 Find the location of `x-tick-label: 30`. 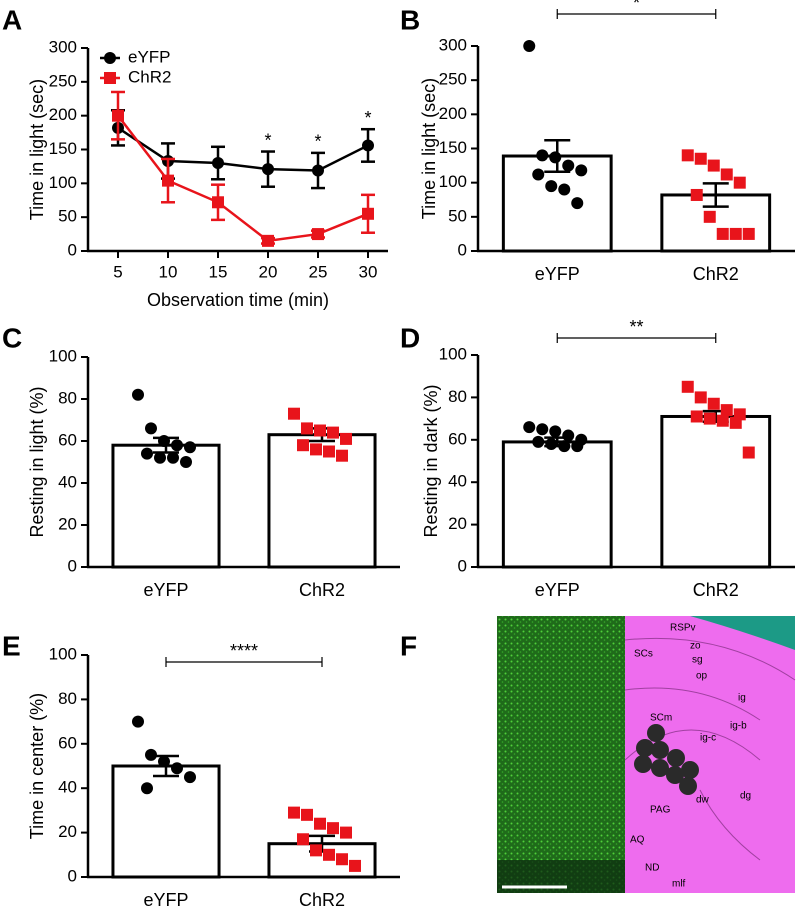

x-tick-label: 30 is located at coordinates (368, 271).